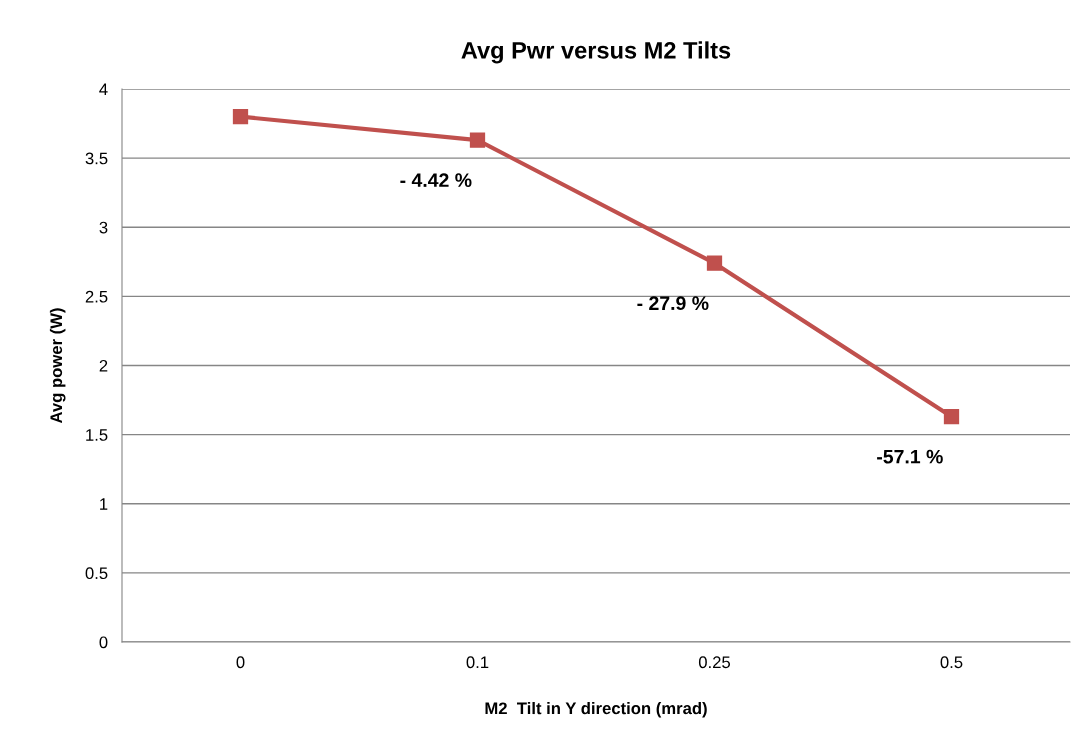  I want to click on x-axis-title: M2 Tilt in Y direction (mrad), so click(596, 709).